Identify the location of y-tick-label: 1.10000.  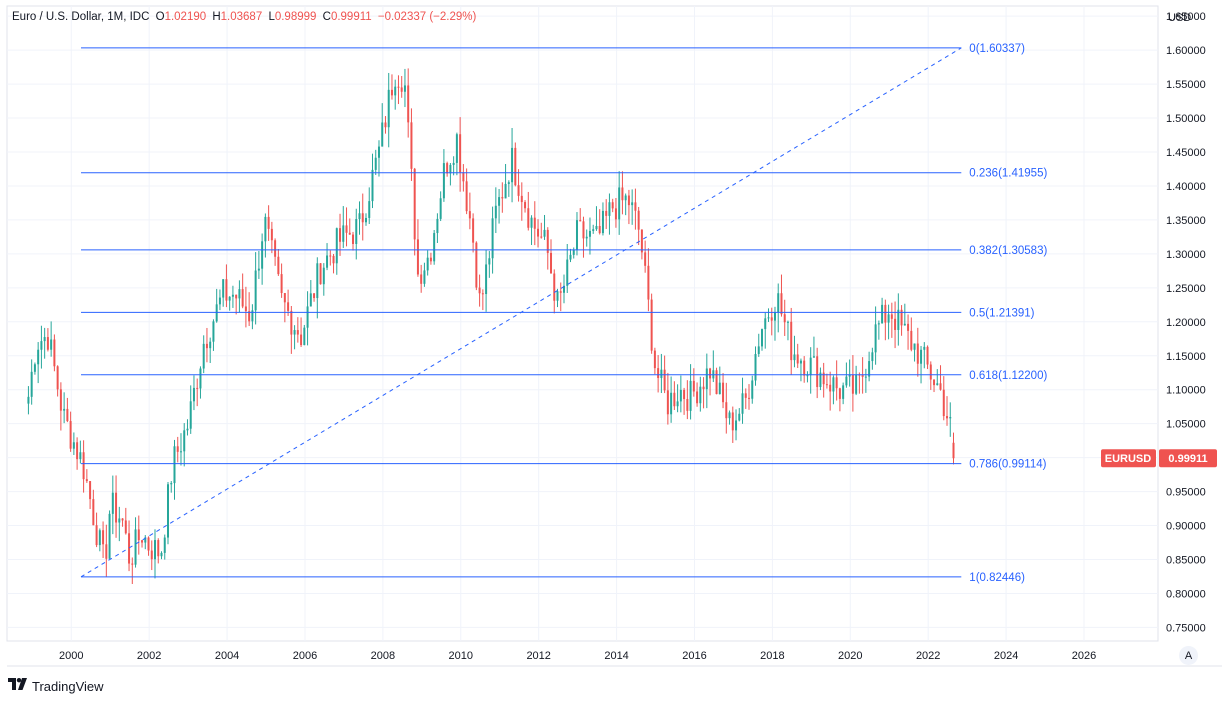
(1186, 391).